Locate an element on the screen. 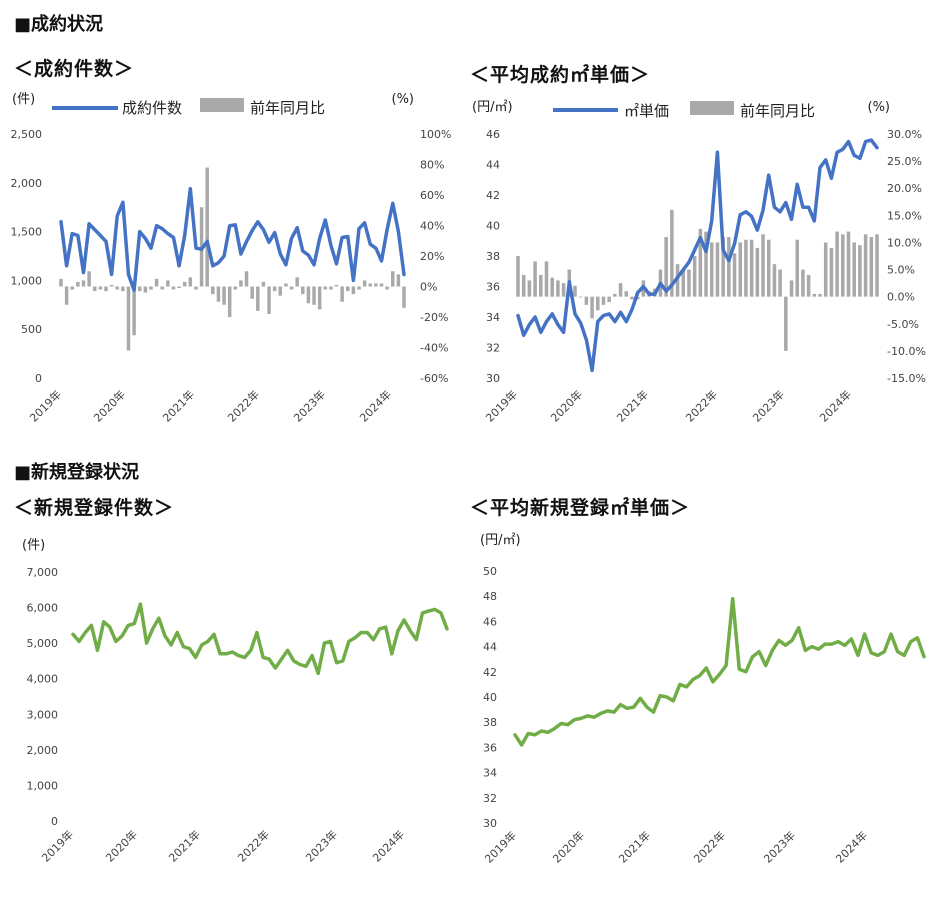 This screenshot has height=900, width=944. c4-y-tick: 38 is located at coordinates (490, 722).